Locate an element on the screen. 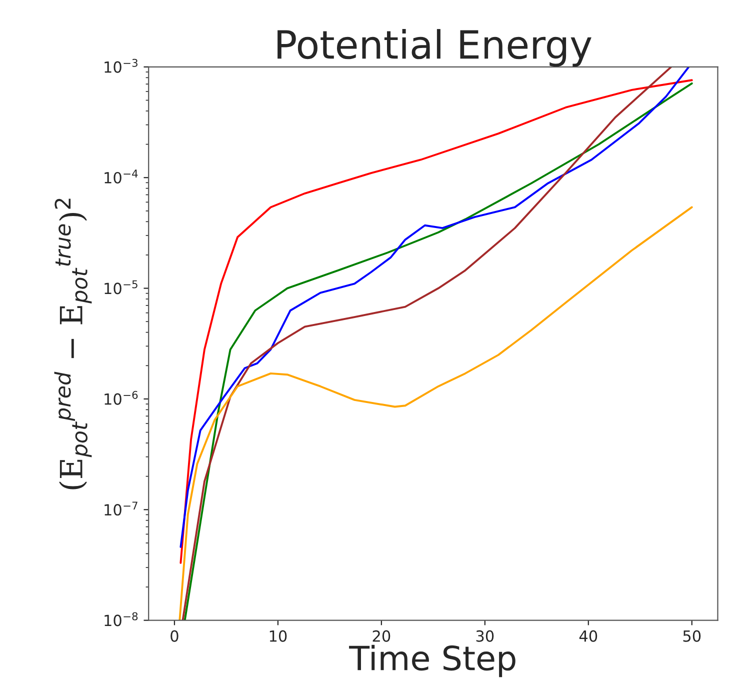 This screenshot has height=690, width=743. x-tick-label: 0 is located at coordinates (174, 636).